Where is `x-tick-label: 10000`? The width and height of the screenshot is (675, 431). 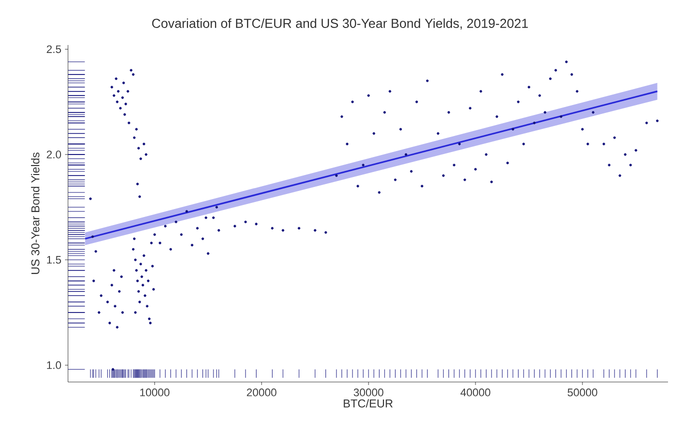 x-tick-label: 10000 is located at coordinates (155, 392).